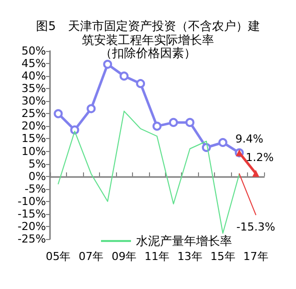 This screenshot has width=296, height=289. Describe the element at coordinates (260, 157) in the screenshot. I see `data-label: 1.2%` at that location.